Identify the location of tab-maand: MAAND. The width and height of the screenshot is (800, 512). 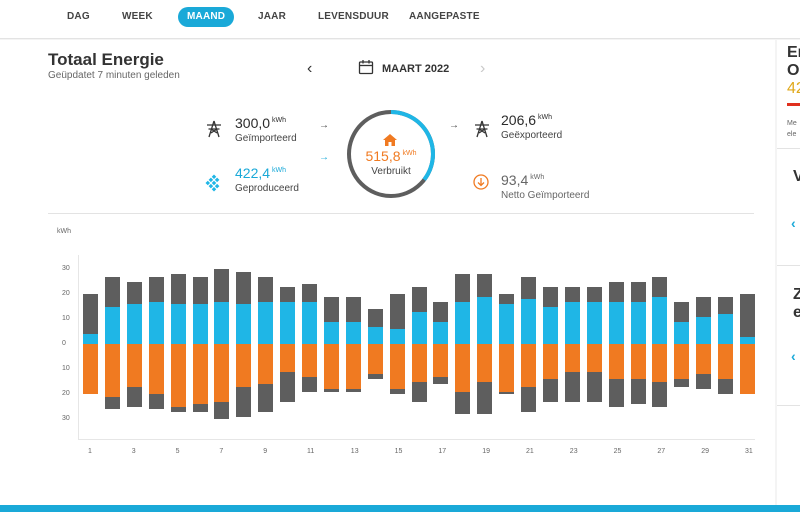
(206, 17).